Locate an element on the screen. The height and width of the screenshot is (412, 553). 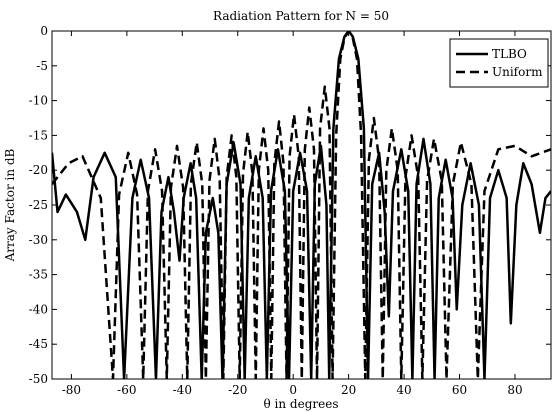
y-tick-label: -25 is located at coordinates (38, 205).